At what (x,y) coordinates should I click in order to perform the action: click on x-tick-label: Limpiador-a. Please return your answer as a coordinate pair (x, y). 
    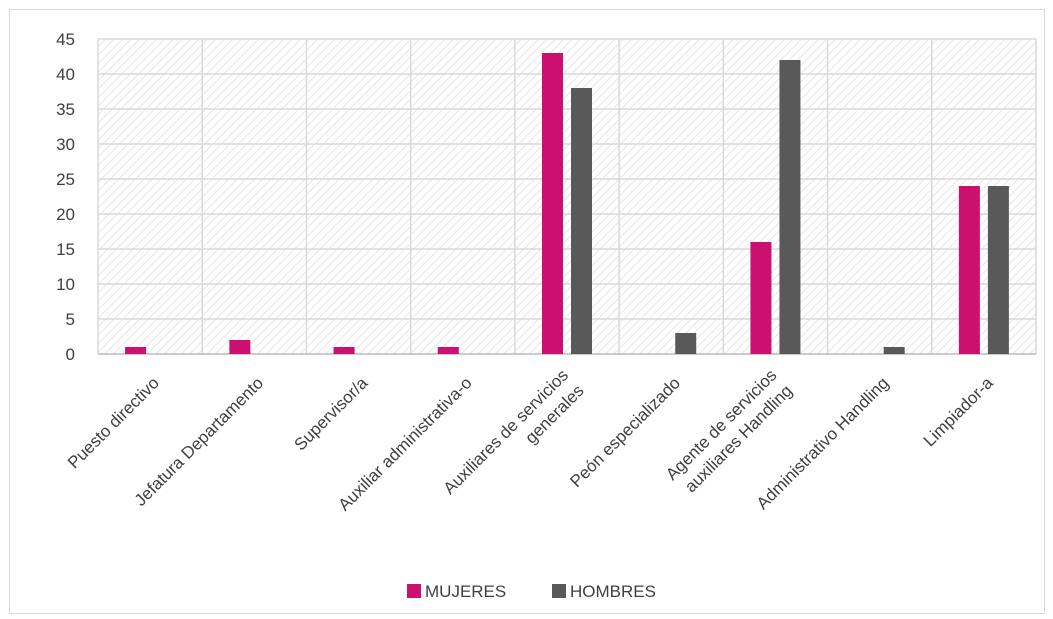
    Looking at the image, I should click on (958, 411).